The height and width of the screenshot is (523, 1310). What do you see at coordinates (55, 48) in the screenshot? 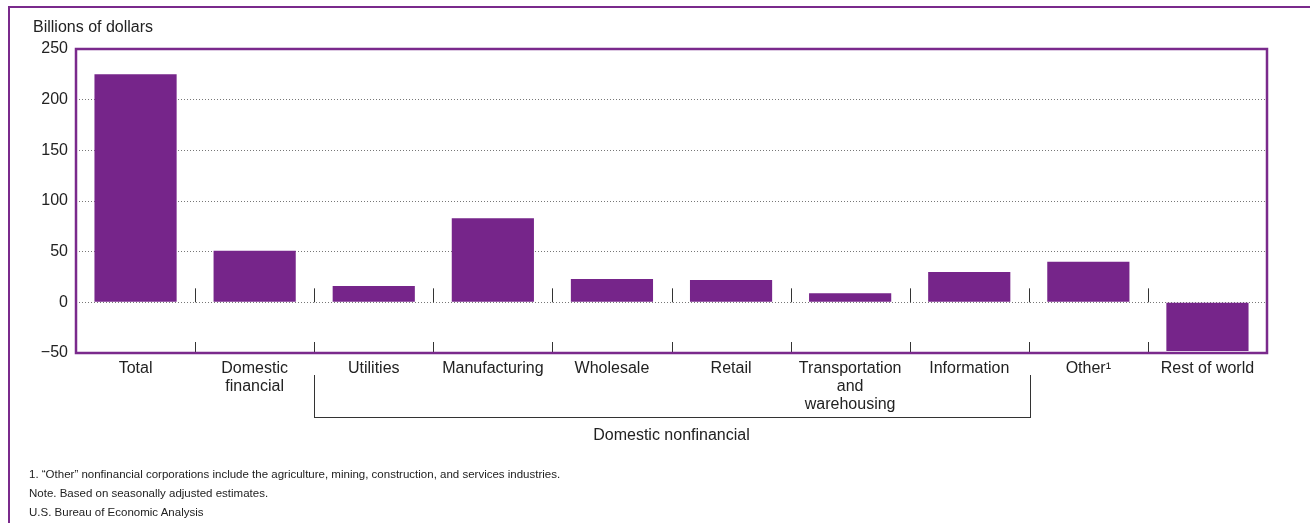
I see `y-tick-label: 250` at bounding box center [55, 48].